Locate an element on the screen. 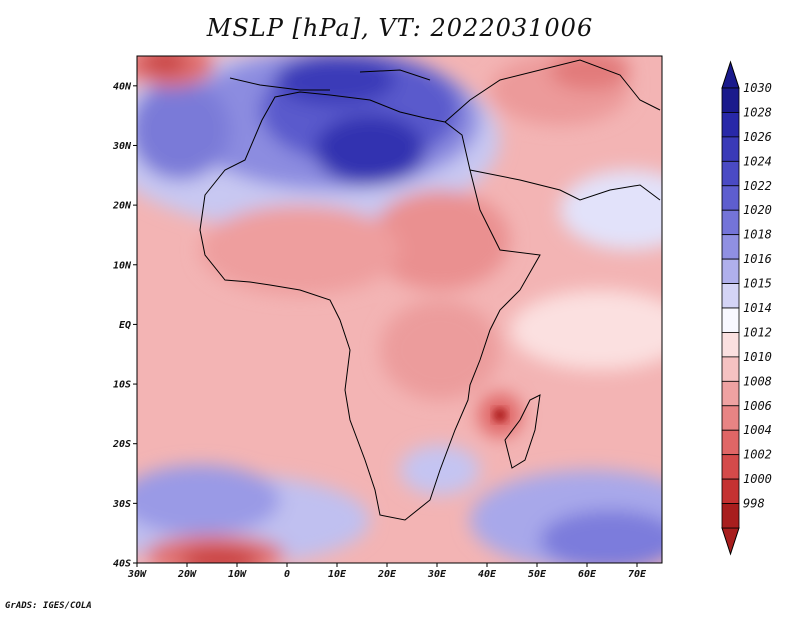 The image size is (800, 618). colorbar-level-label: 1018 is located at coordinates (757, 235).